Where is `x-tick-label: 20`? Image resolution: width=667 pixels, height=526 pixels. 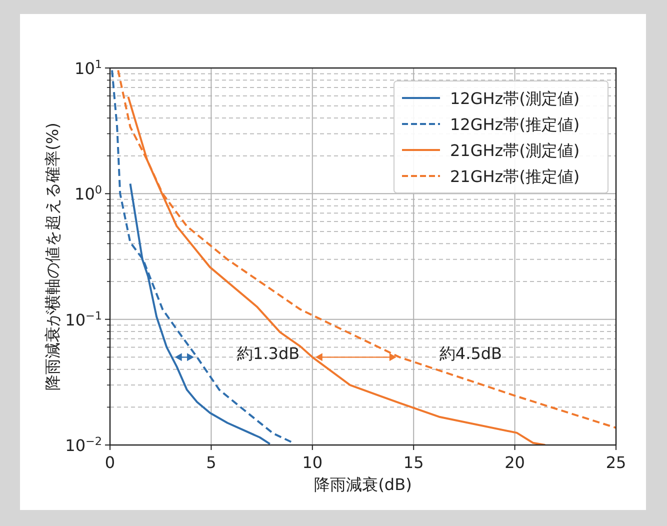
x-tick-label: 20 is located at coordinates (514, 462).